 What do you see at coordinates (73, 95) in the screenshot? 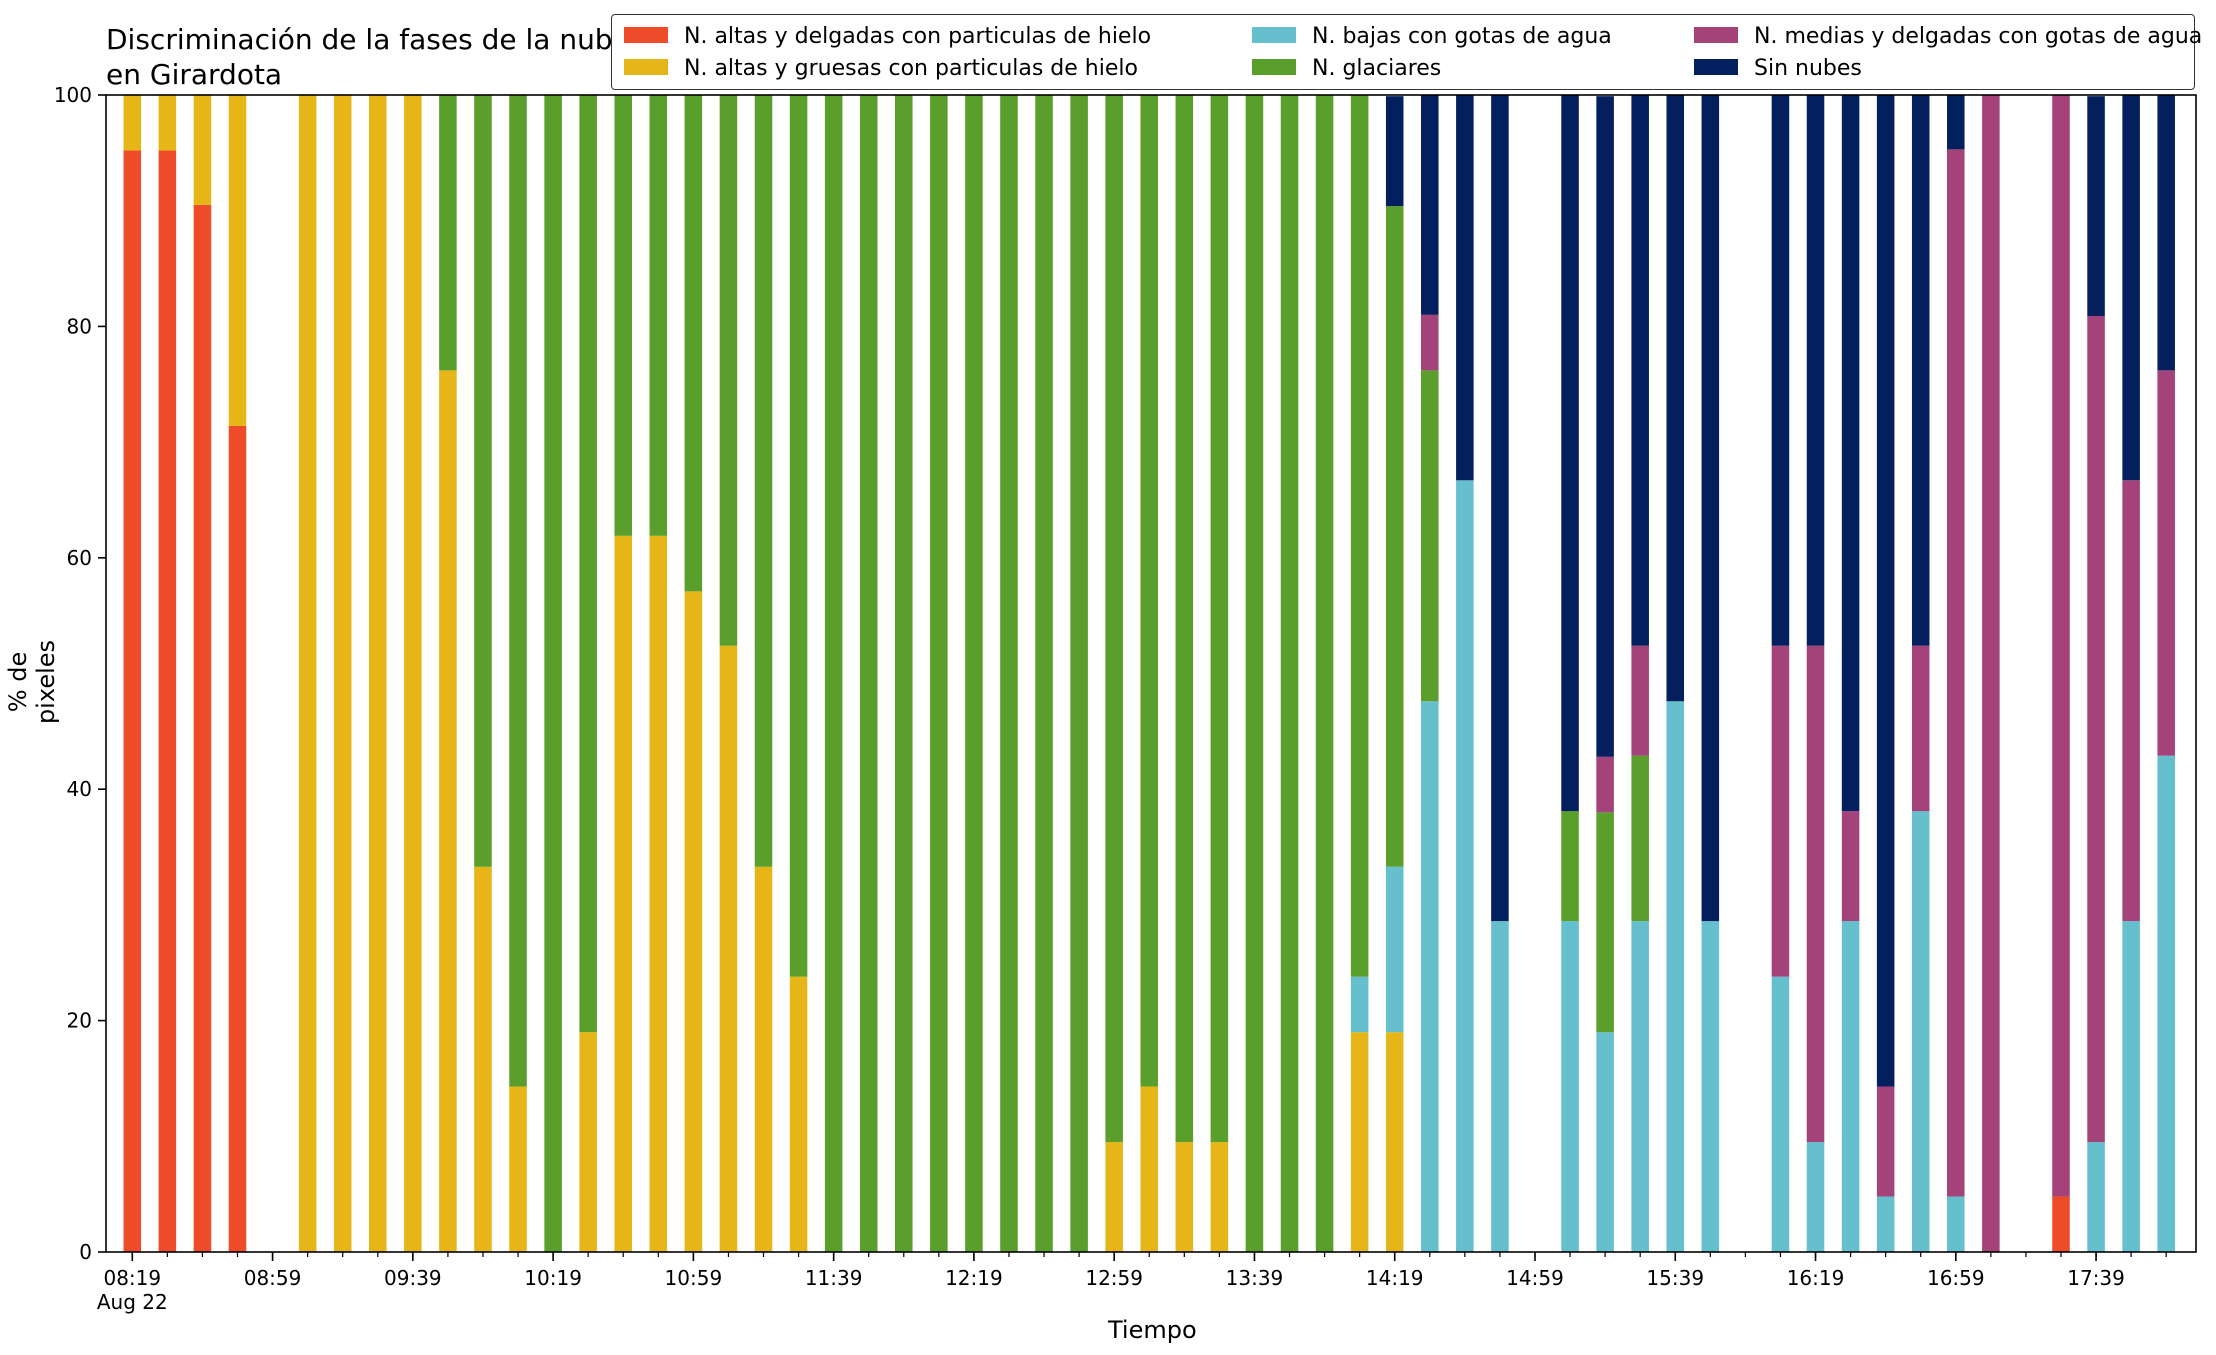
I see `y-tick-label: 100` at bounding box center [73, 95].